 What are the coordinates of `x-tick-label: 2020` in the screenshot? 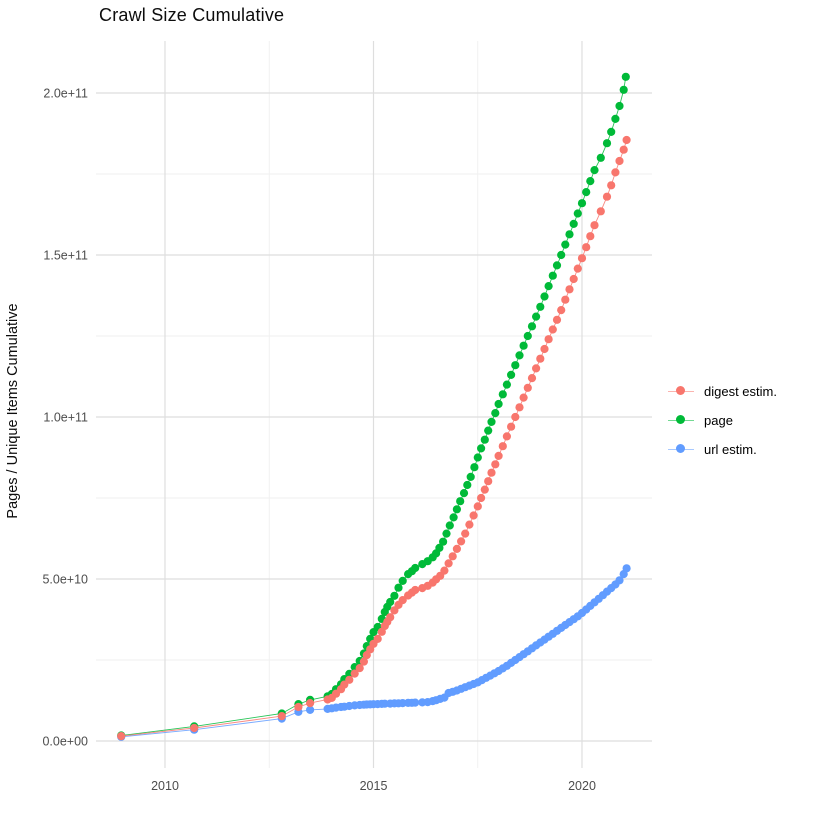 It's located at (582, 786).